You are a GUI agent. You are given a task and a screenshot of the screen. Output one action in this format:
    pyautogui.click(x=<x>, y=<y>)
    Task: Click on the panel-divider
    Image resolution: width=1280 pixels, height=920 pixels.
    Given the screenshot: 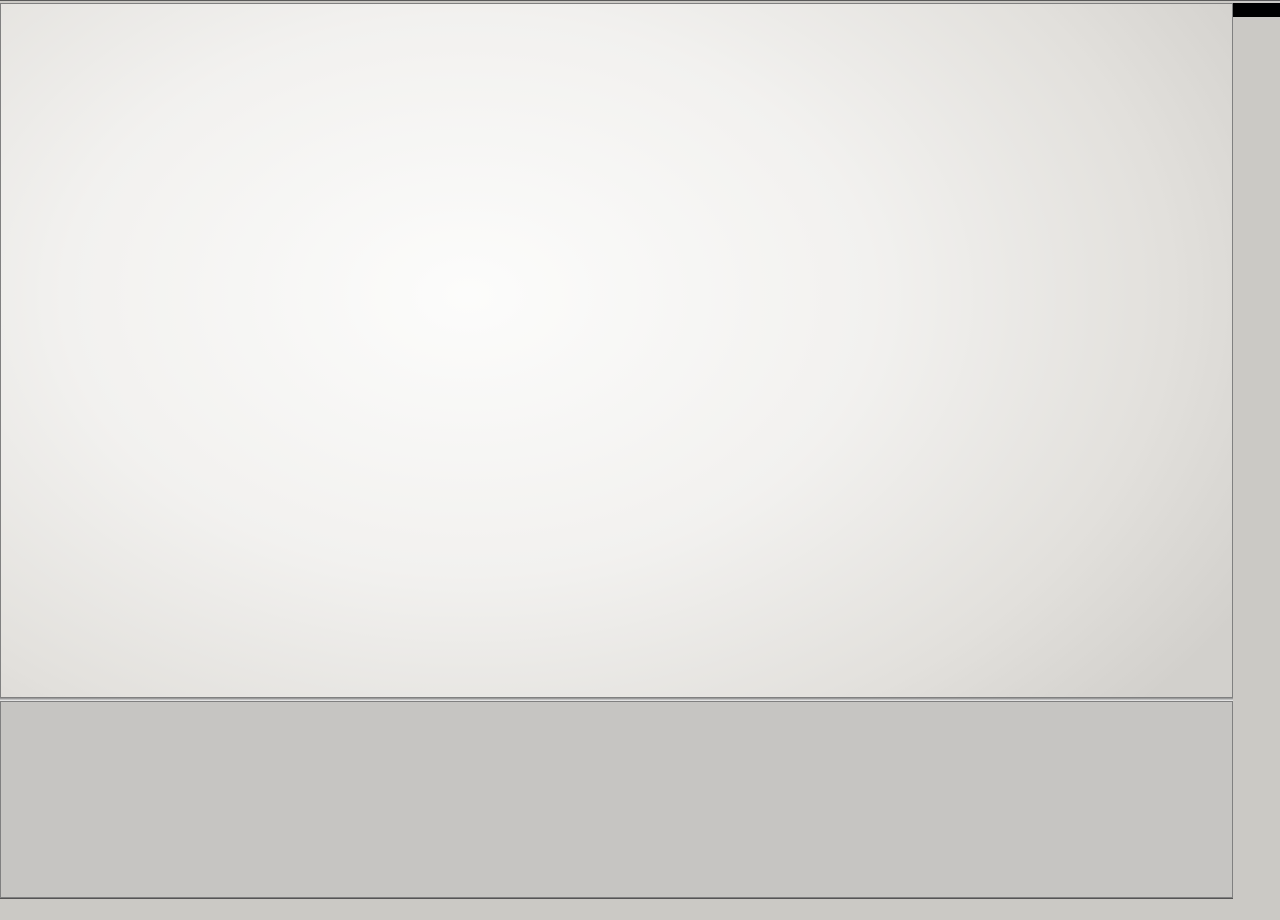 What is the action you would take?
    pyautogui.click(x=616, y=699)
    